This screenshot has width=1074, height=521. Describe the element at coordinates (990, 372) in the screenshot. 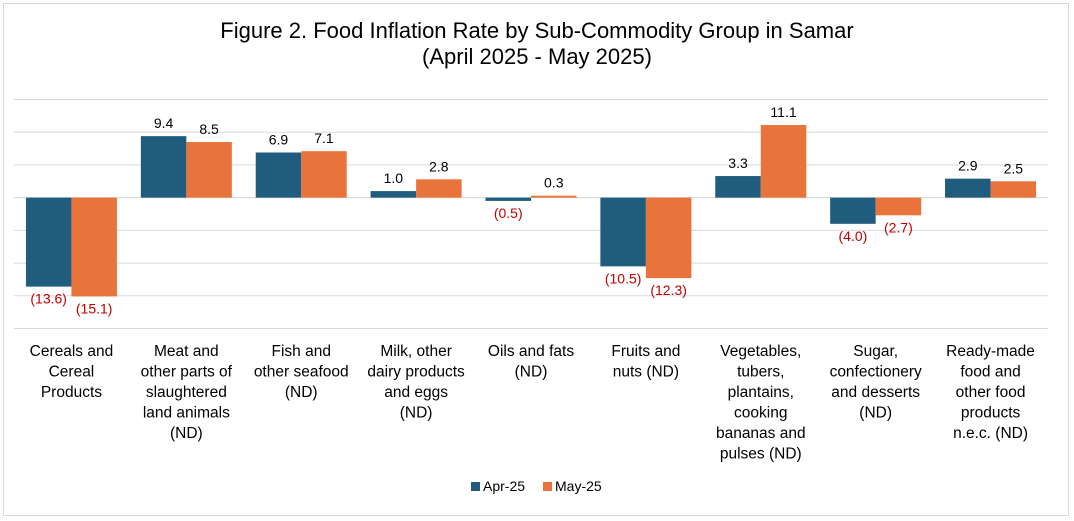

I see `category-label: food and` at that location.